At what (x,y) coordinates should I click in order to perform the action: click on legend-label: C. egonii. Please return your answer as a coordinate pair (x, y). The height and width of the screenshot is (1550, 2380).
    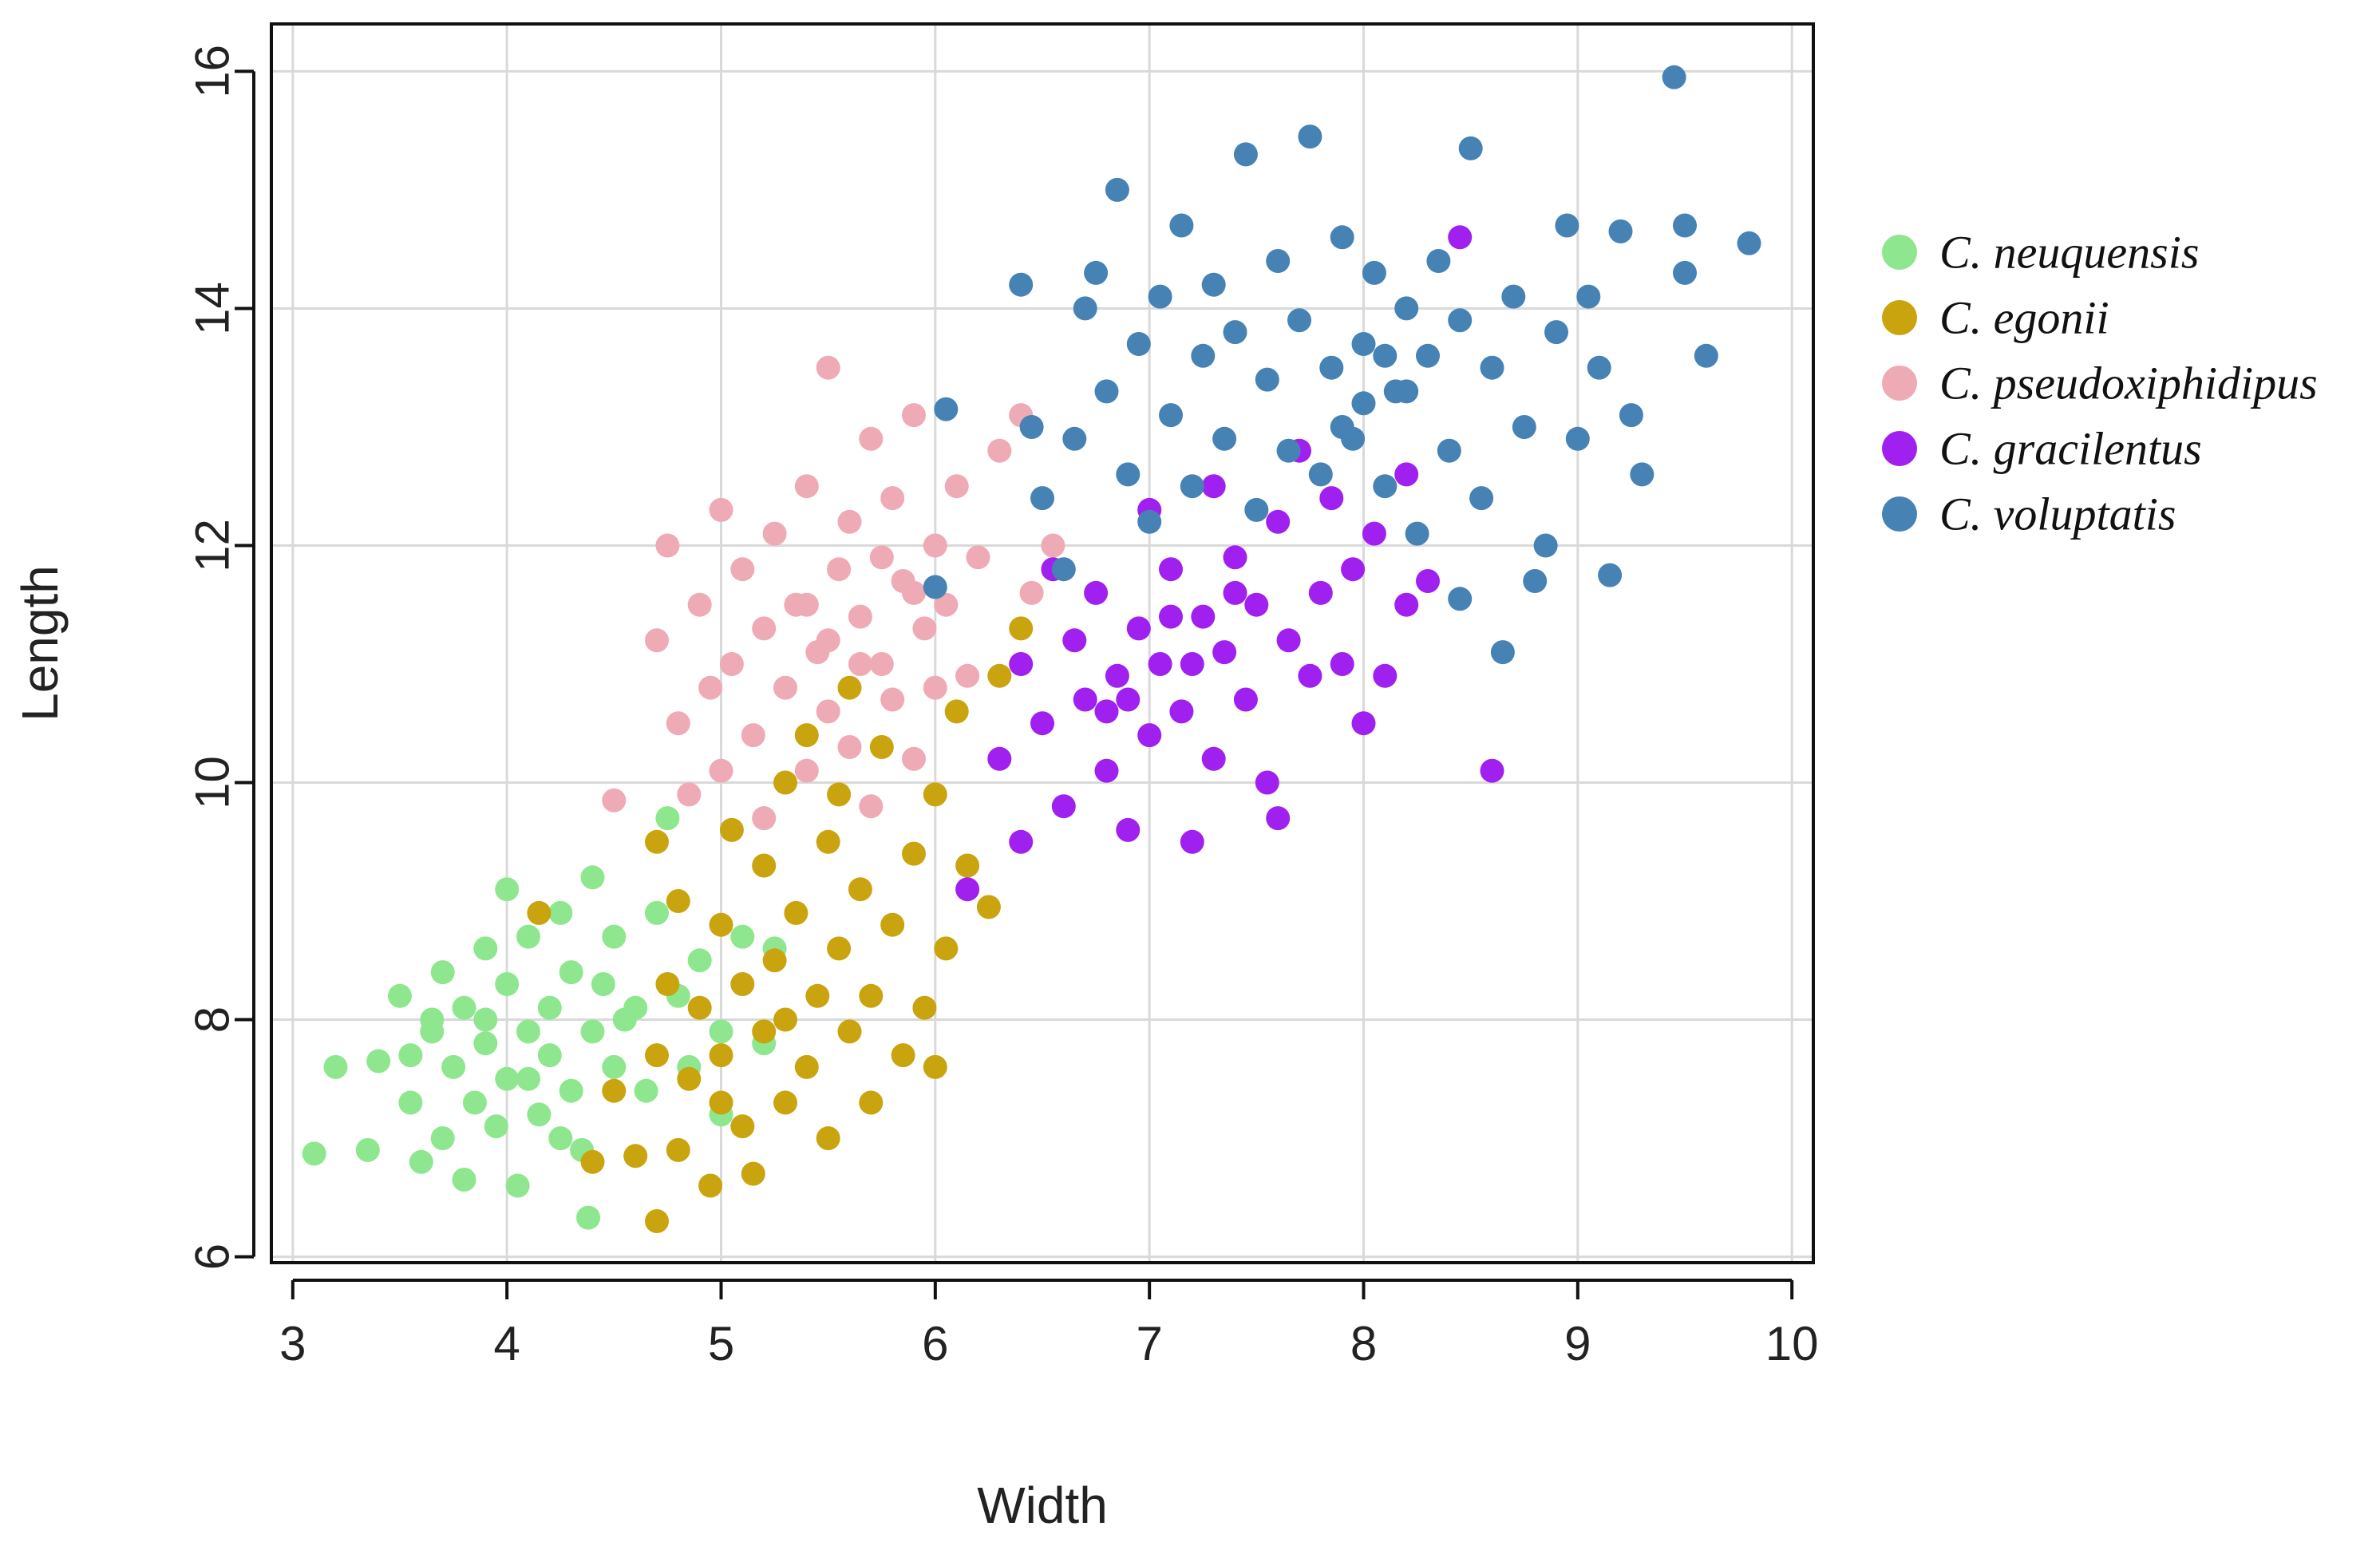
    Looking at the image, I should click on (2024, 318).